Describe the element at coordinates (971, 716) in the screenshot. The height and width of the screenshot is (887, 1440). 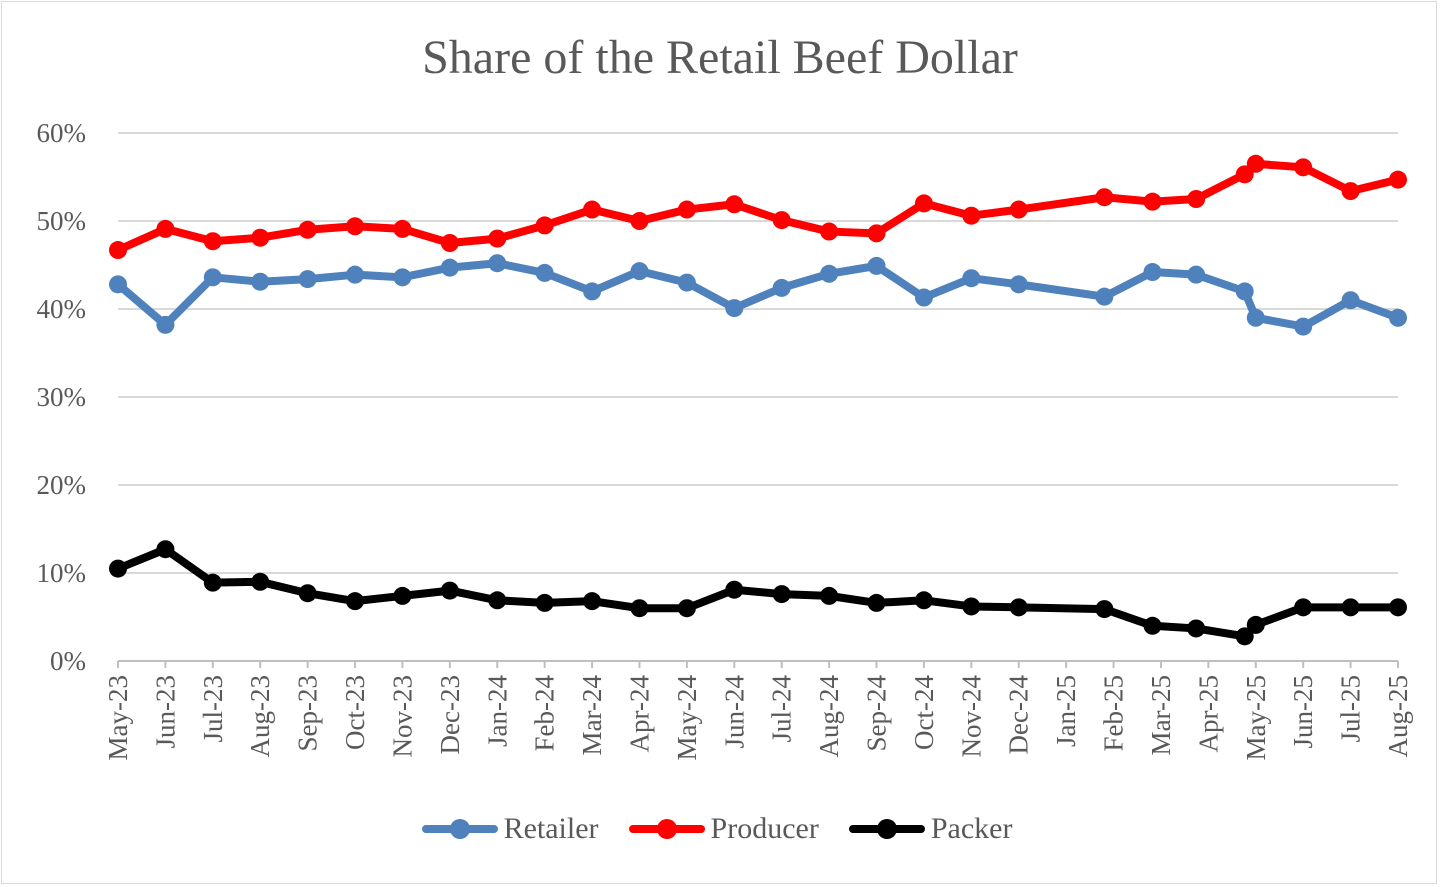
I see `x-tick-label: Nov-24` at that location.